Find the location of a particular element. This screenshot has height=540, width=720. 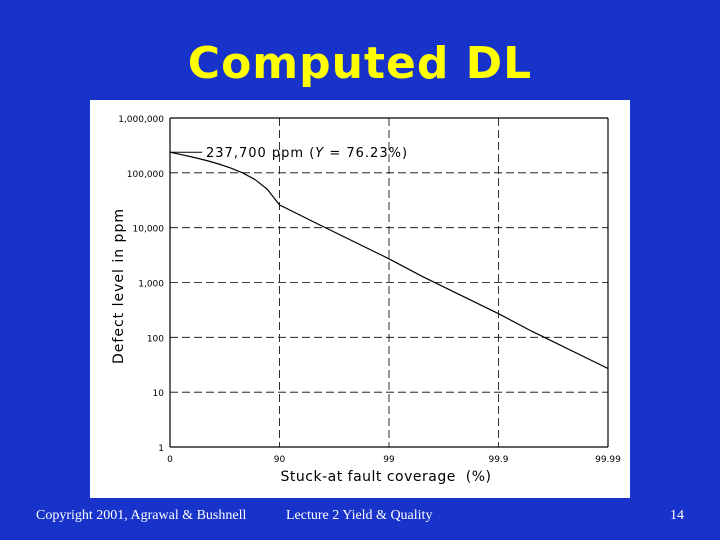

x-tick-label: 99 is located at coordinates (389, 460).